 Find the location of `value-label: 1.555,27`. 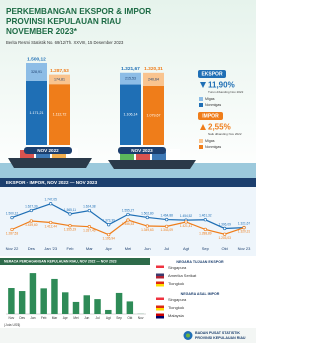

value-label: 1.555,27 is located at coordinates (128, 210).